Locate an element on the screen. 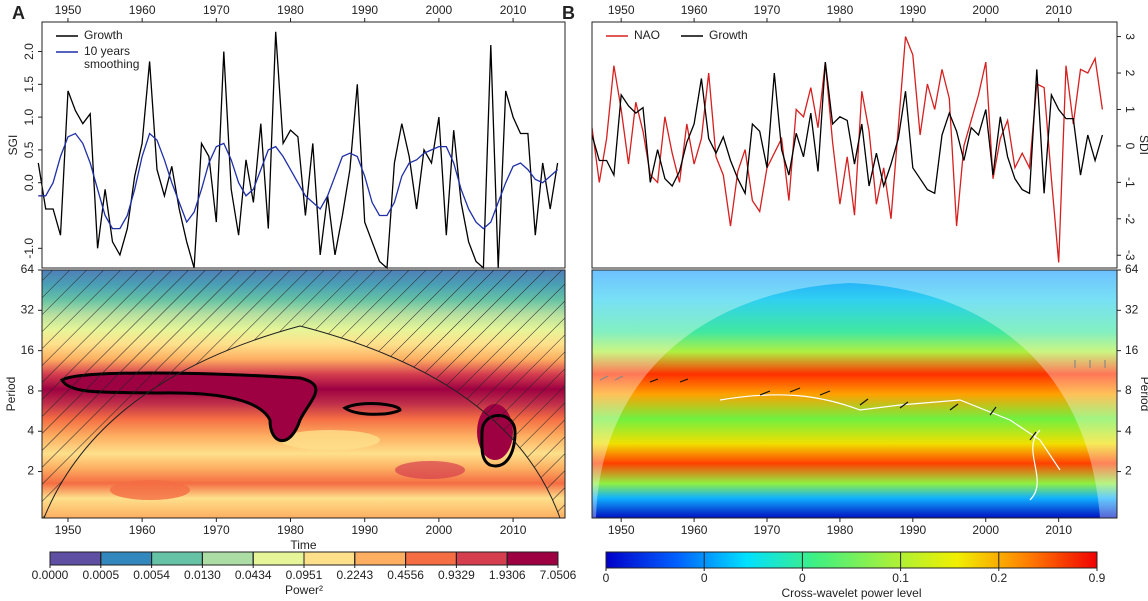 The width and height of the screenshot is (1148, 601). colorbar-tick-label: 0.0130 is located at coordinates (202, 575).